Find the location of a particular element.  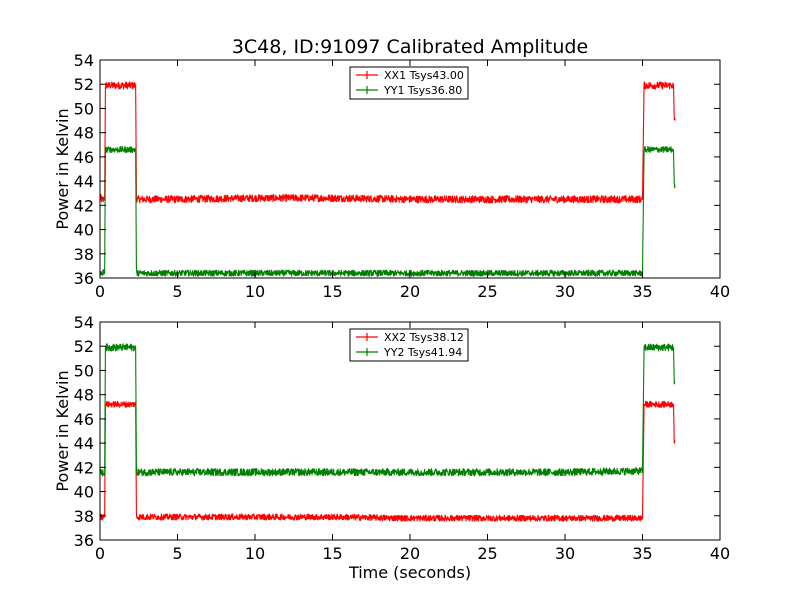

legend: XX2 Tsys38.12 YY2 Tsys41.94 is located at coordinates (409, 345).